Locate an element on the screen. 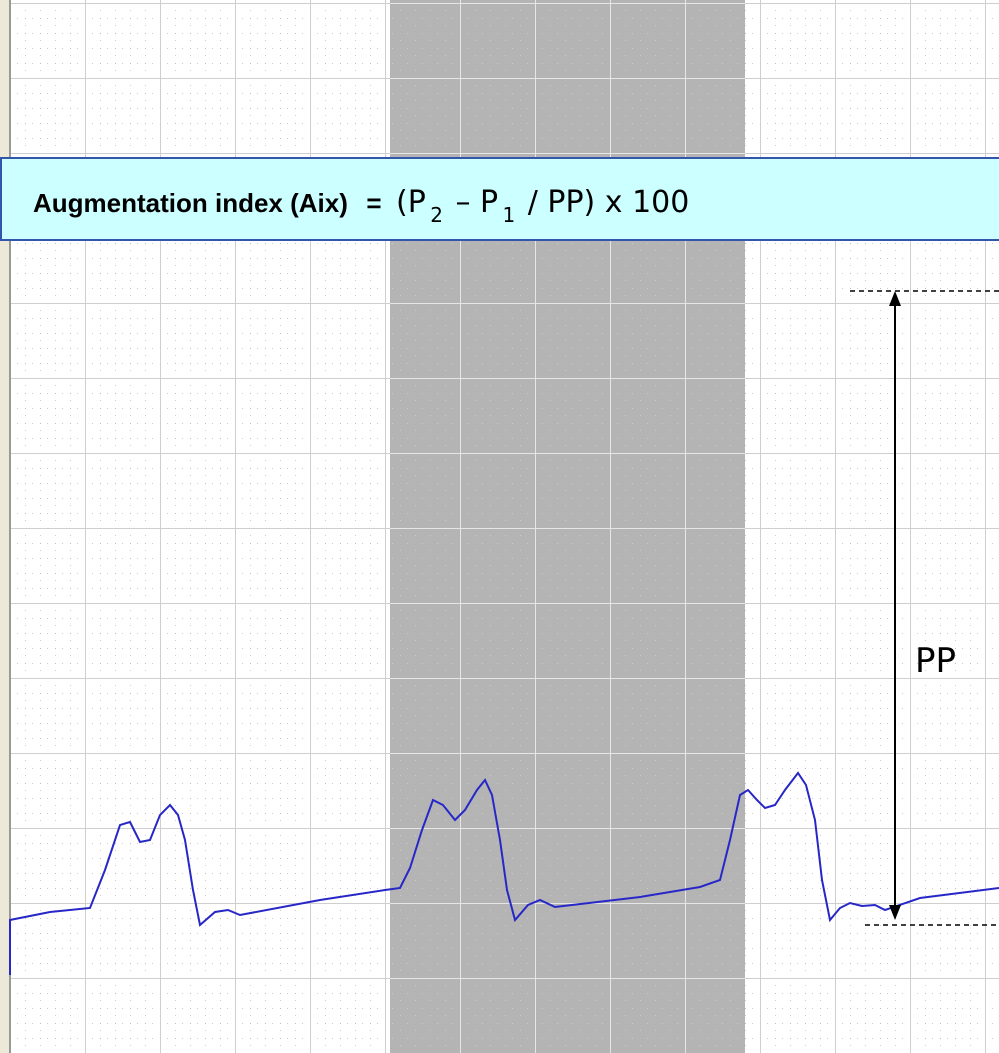  formula-label: Augmentation index (Aix) is located at coordinates (190, 203).